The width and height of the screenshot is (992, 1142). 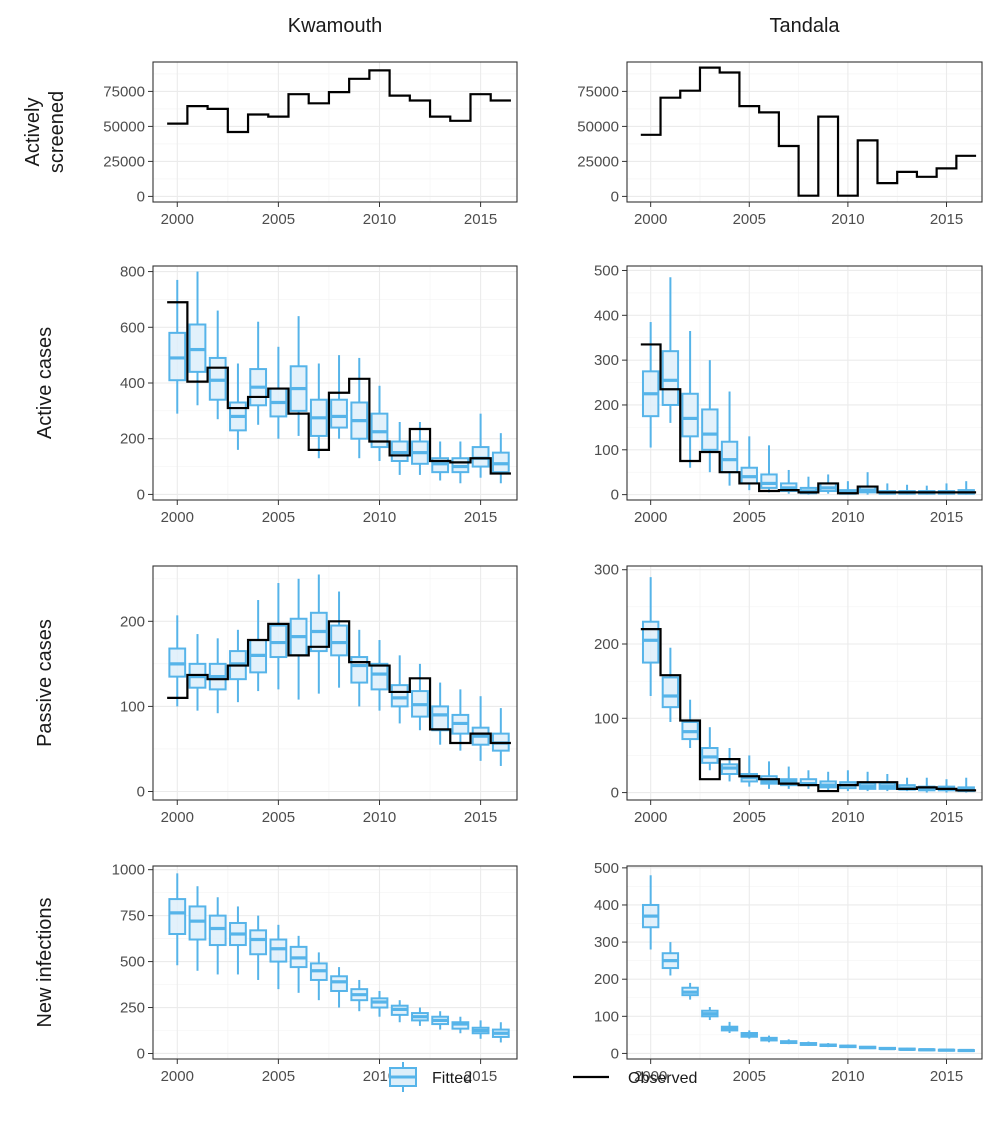 I want to click on panel-tandala-infections: 0 100 200 300 400 500 2000 2005 2010 2015, so click(x=788, y=972).